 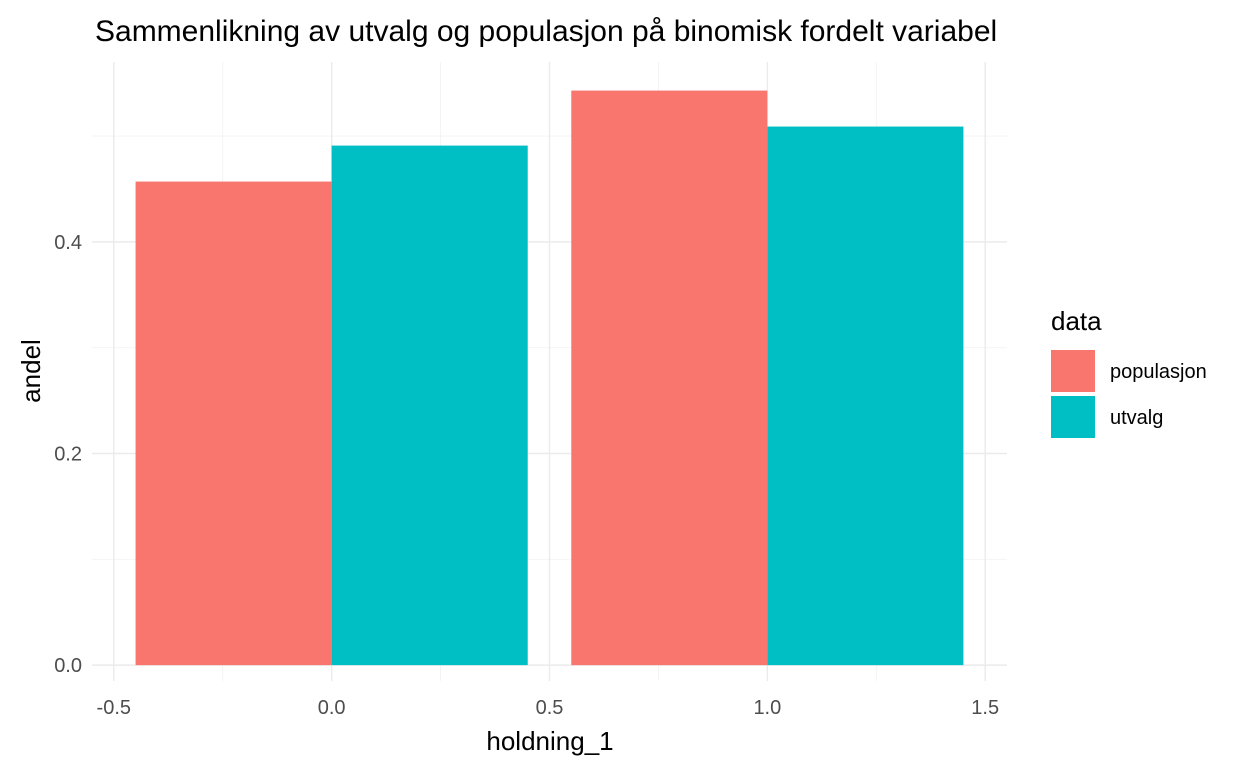 I want to click on legend: data populasjon utvalg, so click(x=1129, y=372).